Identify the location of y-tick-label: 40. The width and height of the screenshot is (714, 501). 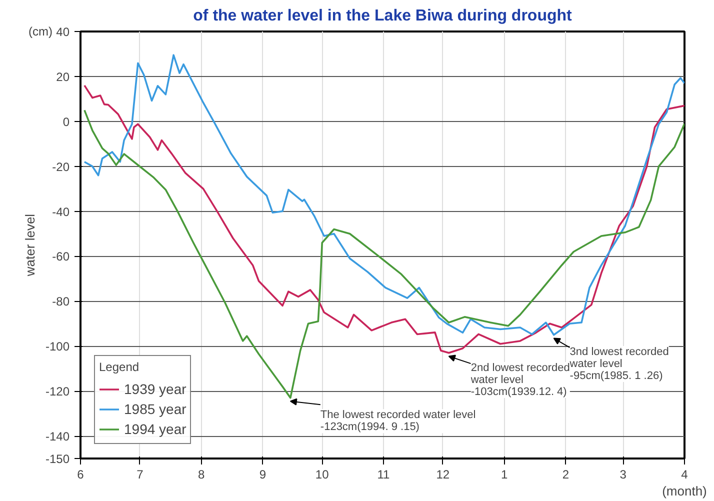
(63, 32).